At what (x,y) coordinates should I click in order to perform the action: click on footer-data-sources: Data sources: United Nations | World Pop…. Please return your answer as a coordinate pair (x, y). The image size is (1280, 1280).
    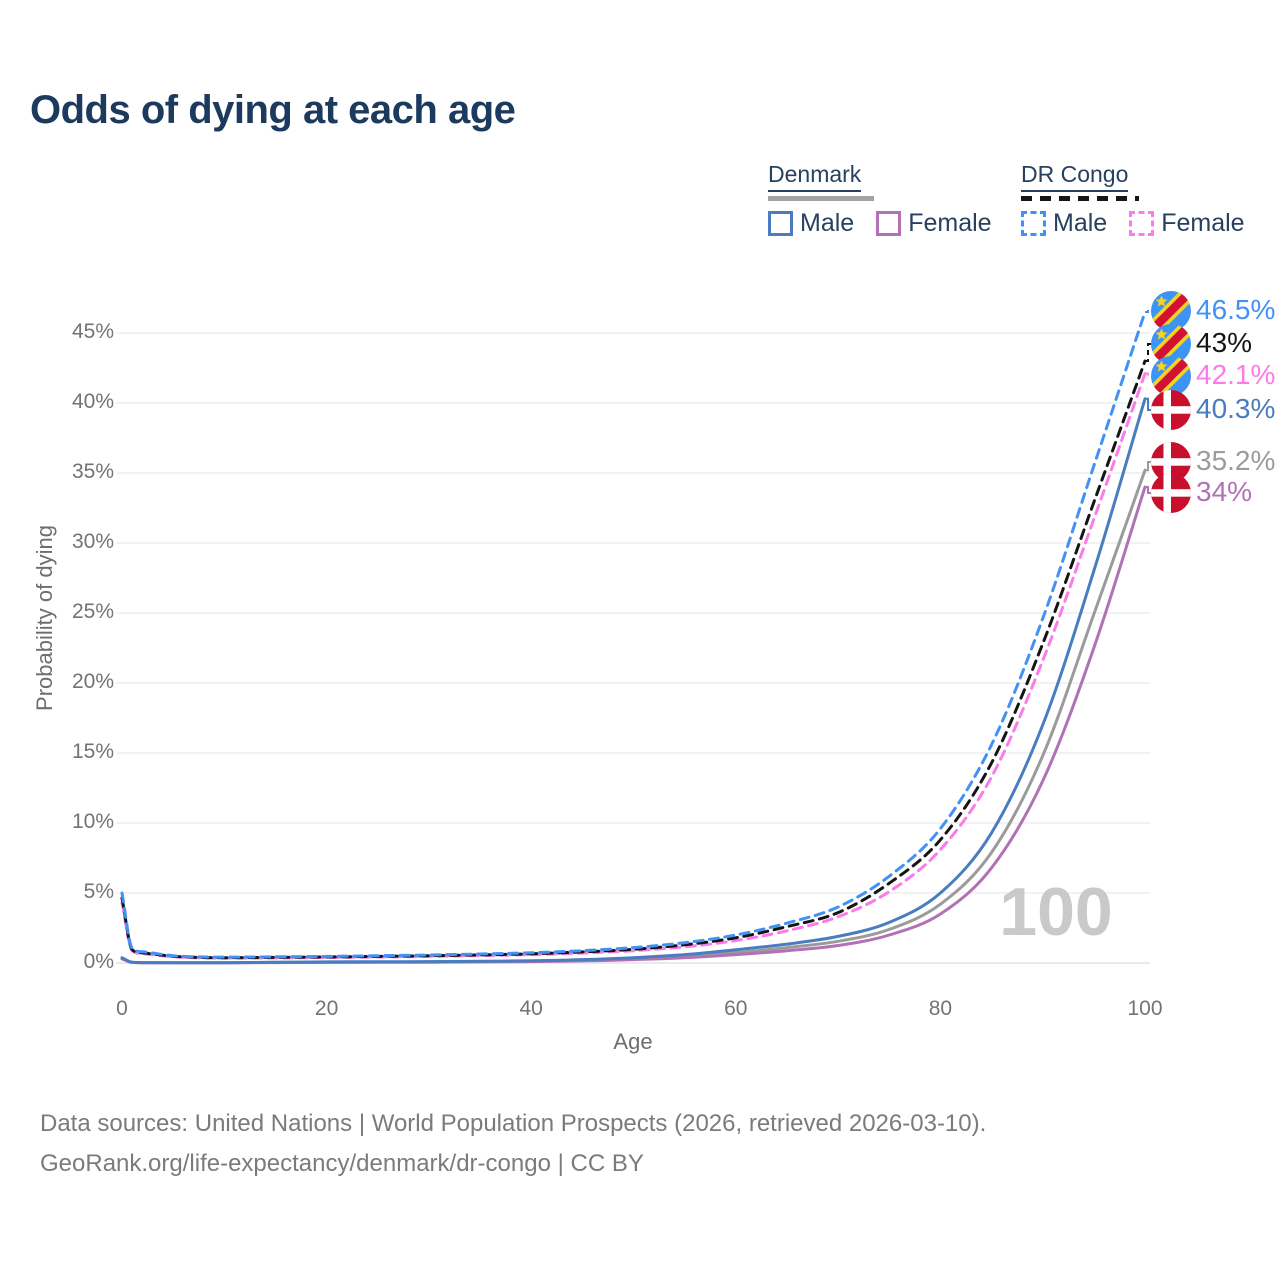
    Looking at the image, I should click on (513, 1123).